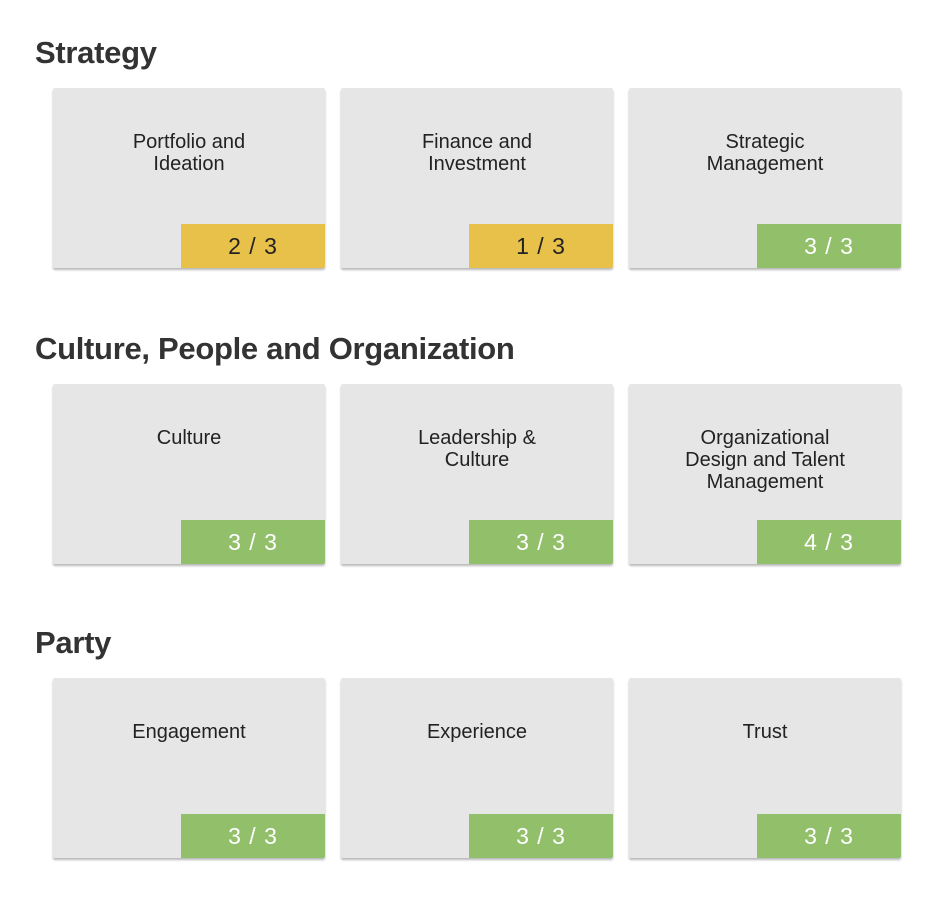 This screenshot has width=946, height=922. What do you see at coordinates (765, 153) in the screenshot?
I see `card-title: Strategic Management` at bounding box center [765, 153].